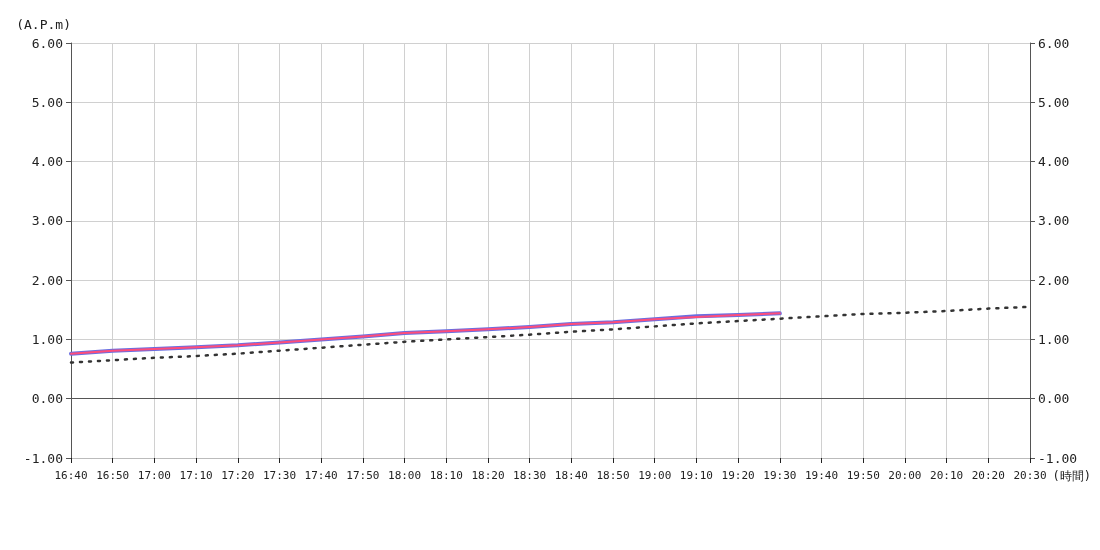  What do you see at coordinates (1054, 43) in the screenshot?
I see `y2-tick-label: 6.00` at bounding box center [1054, 43].